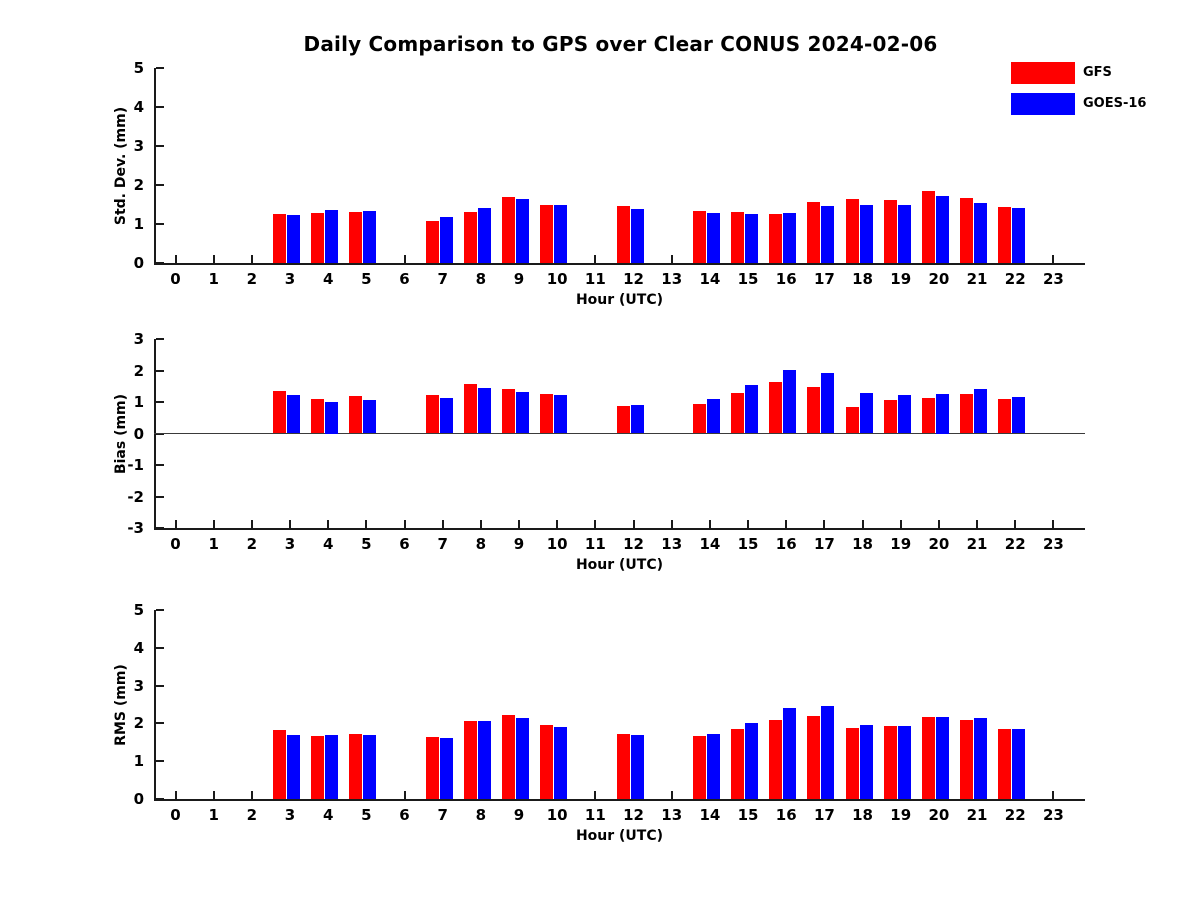  I want to click on rms-x-tick-label: 1, so click(213, 815).